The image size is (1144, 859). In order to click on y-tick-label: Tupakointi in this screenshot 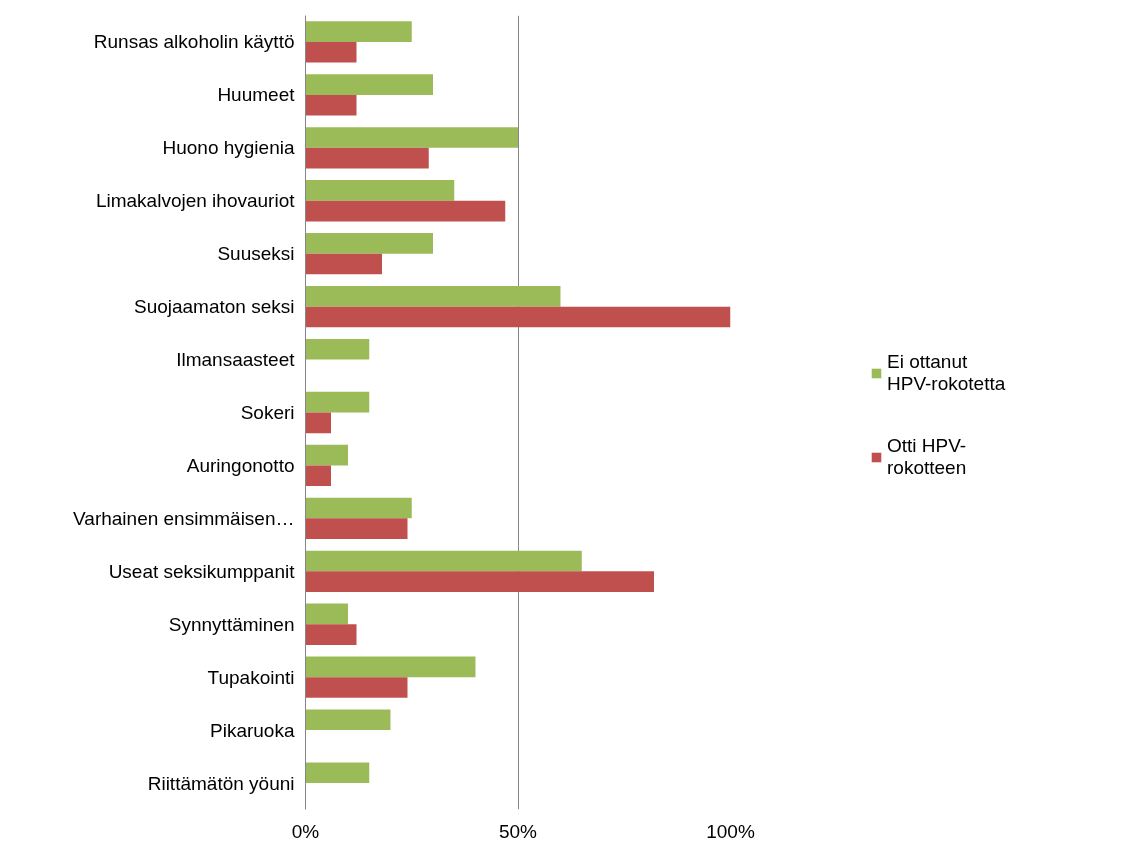, I will do `click(251, 677)`.